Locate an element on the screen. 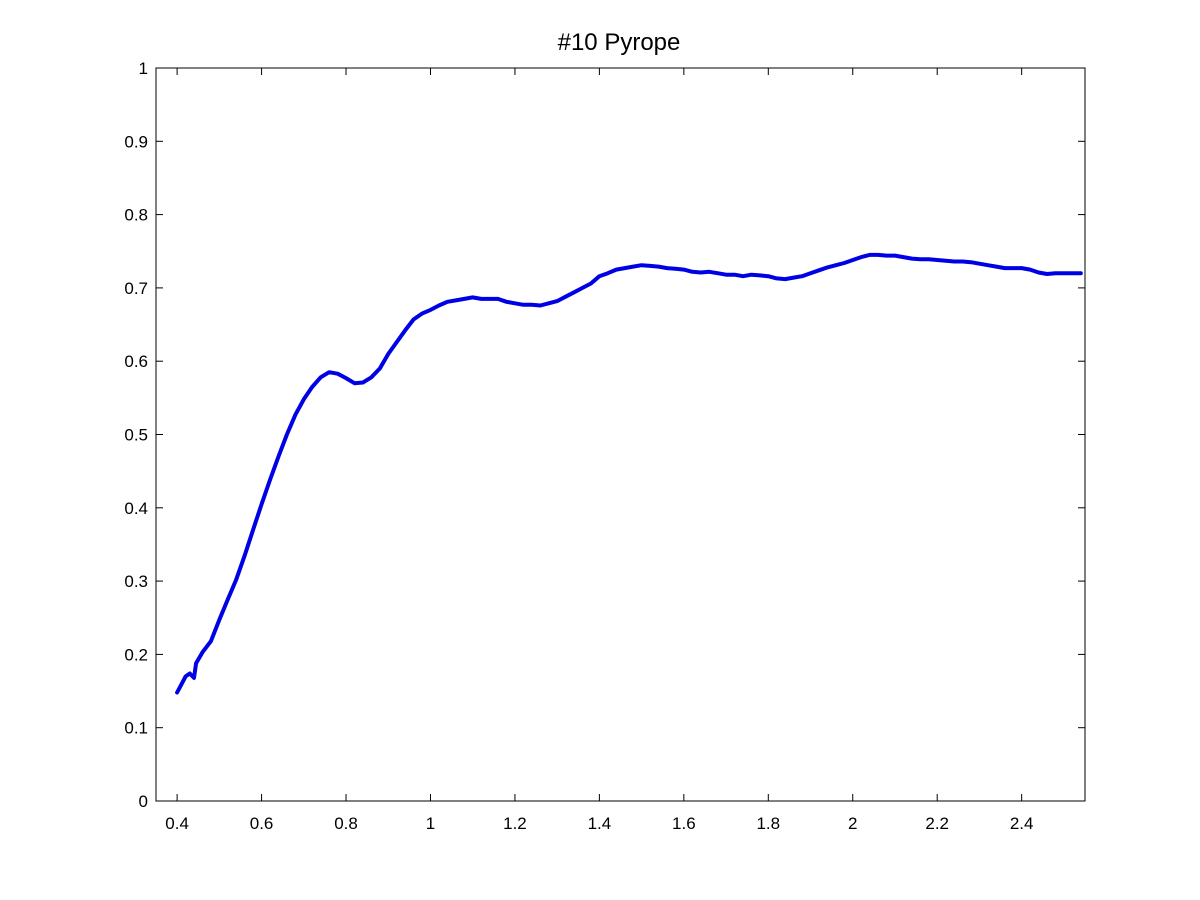  x-tick-label: 1.8 is located at coordinates (768, 823).